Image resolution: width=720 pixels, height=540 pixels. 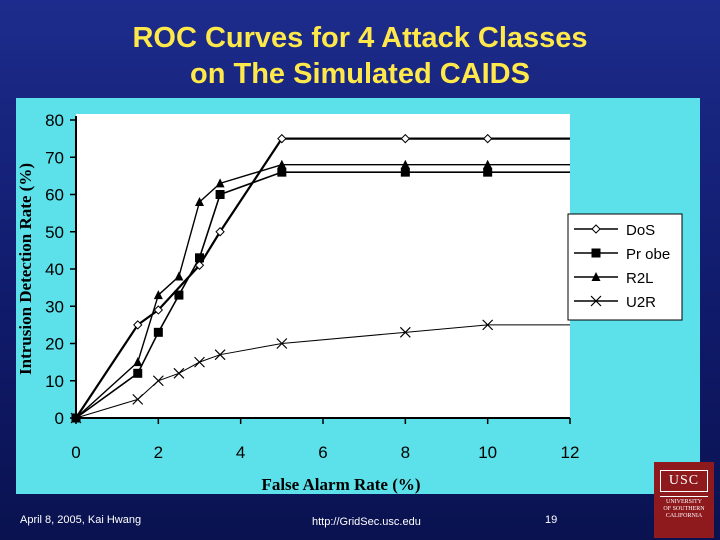 What do you see at coordinates (570, 452) in the screenshot?
I see `x-tick-label: 12` at bounding box center [570, 452].